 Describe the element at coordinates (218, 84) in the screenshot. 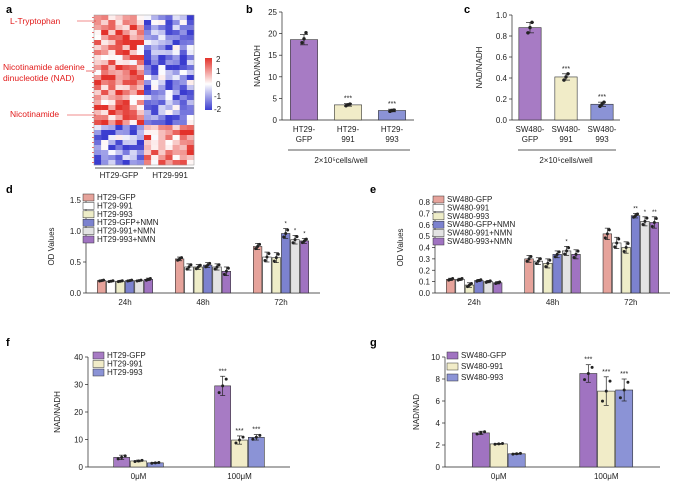

I see `colorbar-tick-0: 0` at that location.